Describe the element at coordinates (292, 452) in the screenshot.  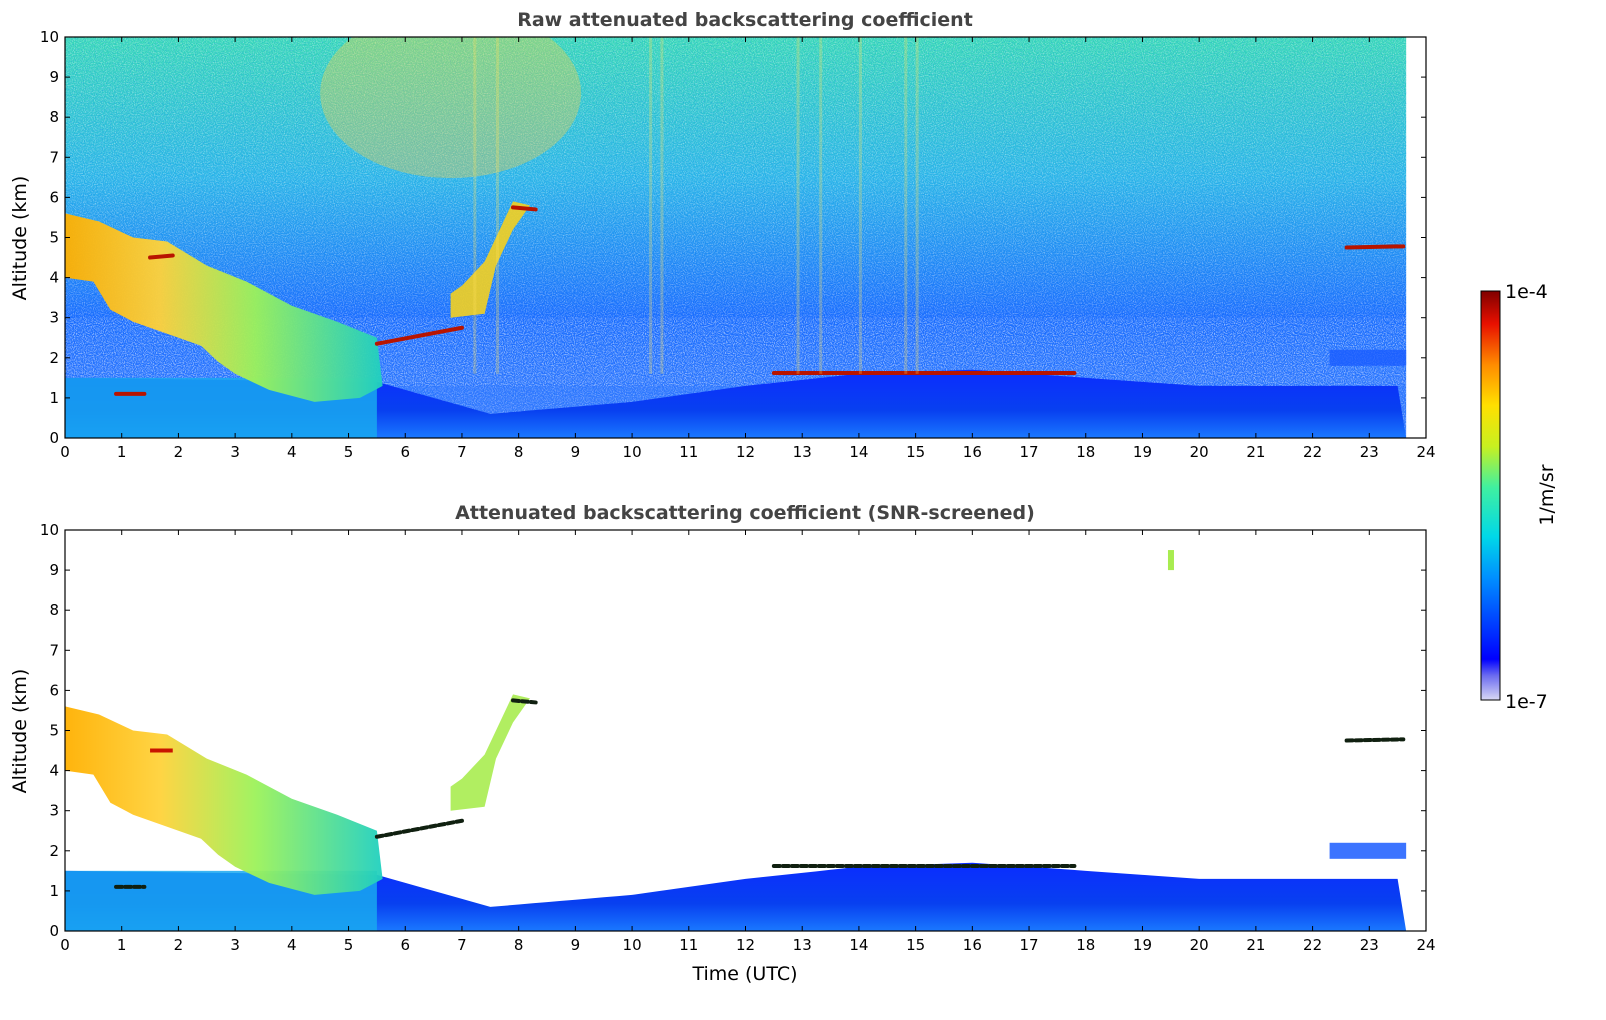
I see `x-tick-label: 4` at that location.